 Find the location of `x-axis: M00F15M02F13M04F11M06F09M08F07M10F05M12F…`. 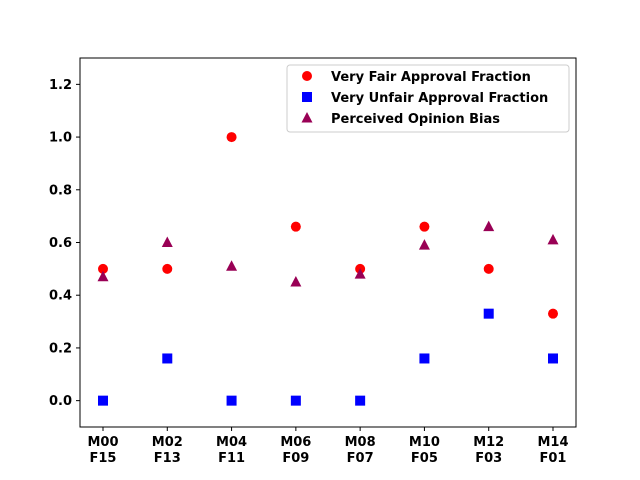

x-axis: M00F15M02F13M04F11M06F09M08F07M10F05M12F… is located at coordinates (328, 446).